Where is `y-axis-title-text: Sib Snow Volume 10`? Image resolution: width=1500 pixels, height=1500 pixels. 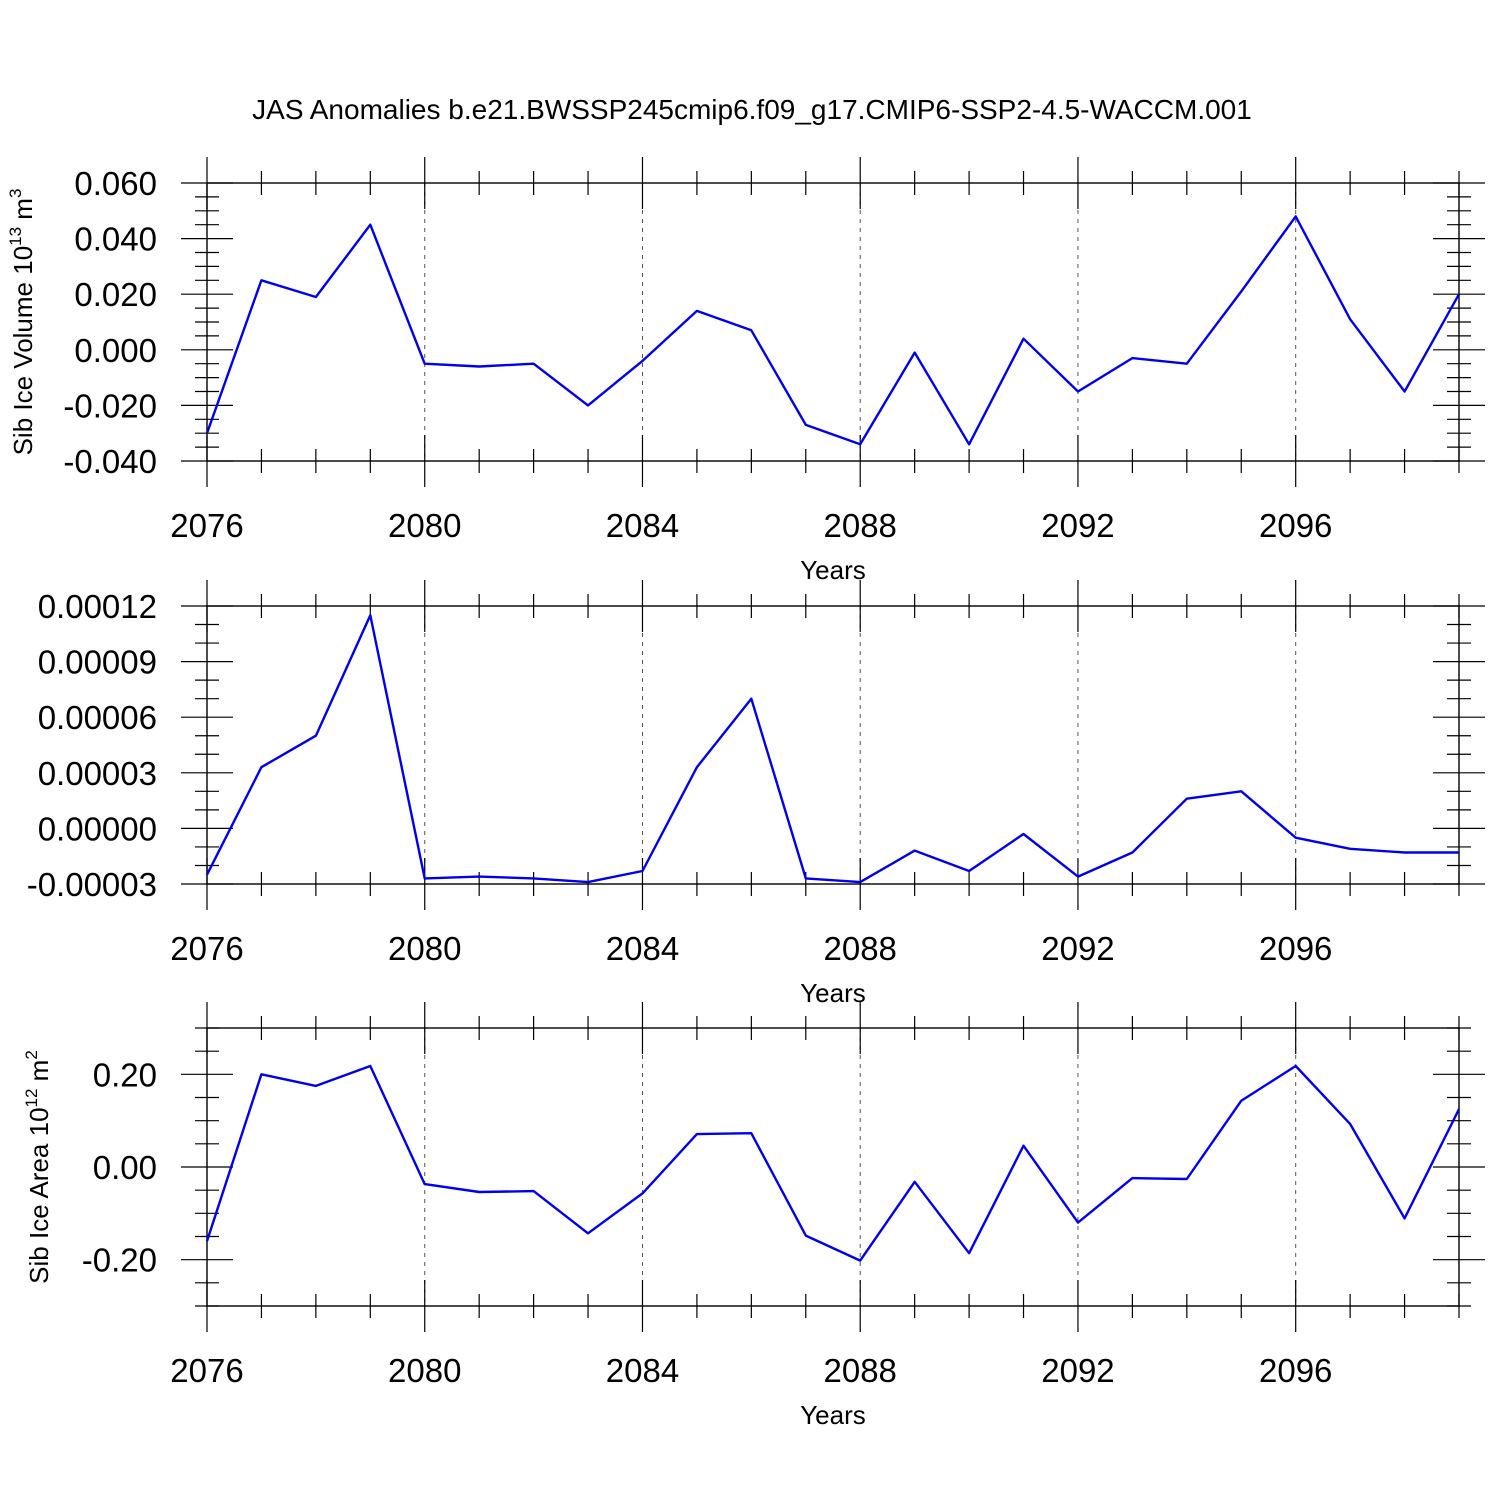
y-axis-title-text: Sib Snow Volume 10 is located at coordinates (1, 774).